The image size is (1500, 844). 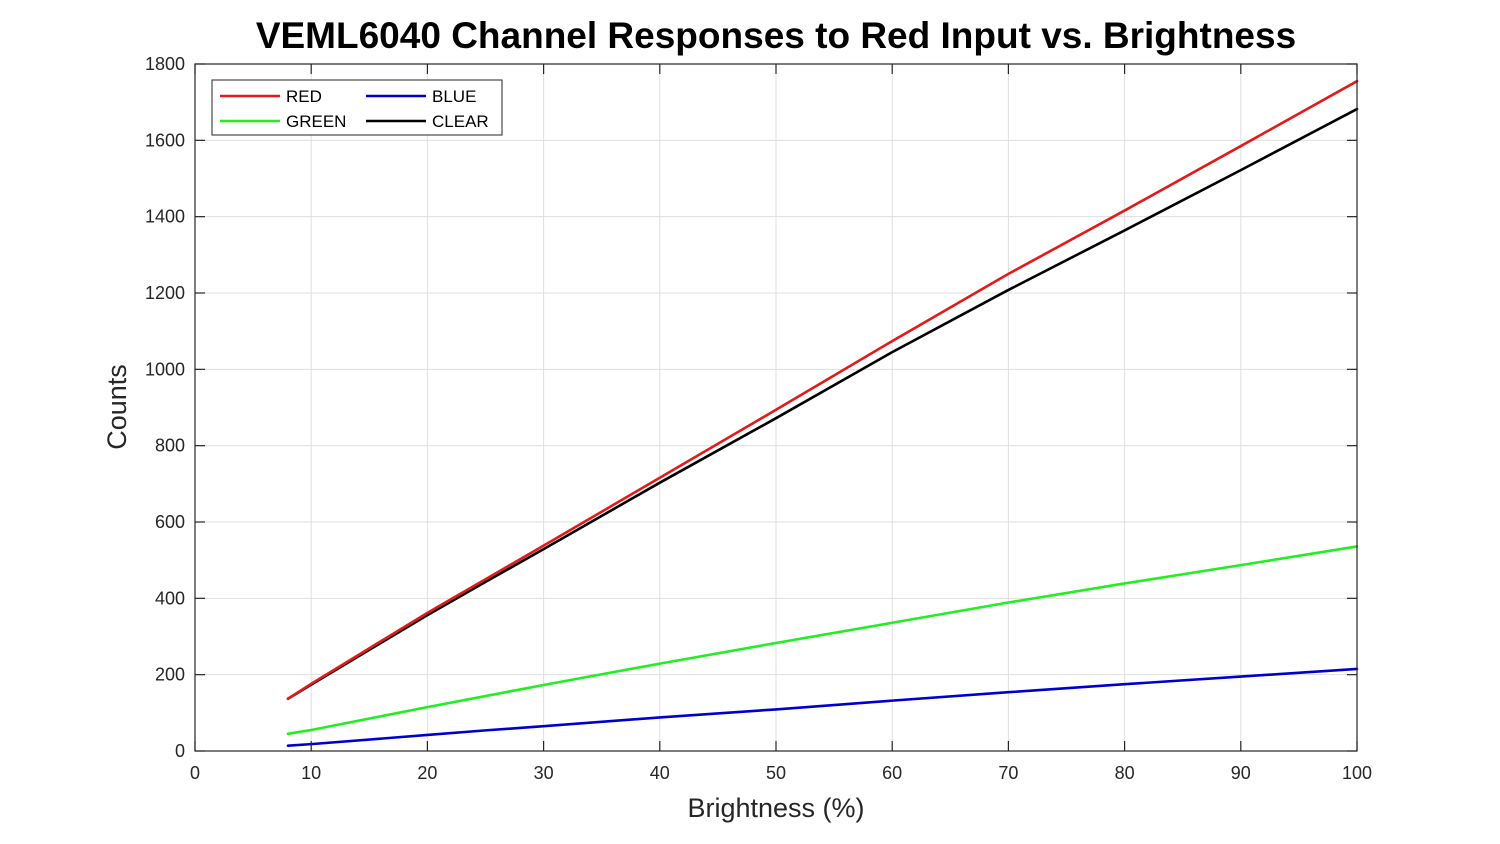 I want to click on x-tick-label: 40, so click(x=660, y=773).